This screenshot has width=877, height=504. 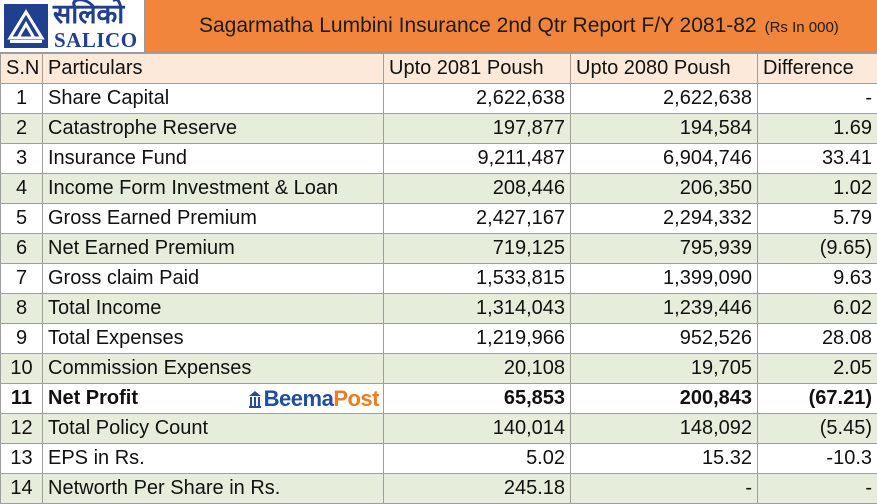 I want to click on cell-difference-text: 5.79, so click(x=852, y=218).